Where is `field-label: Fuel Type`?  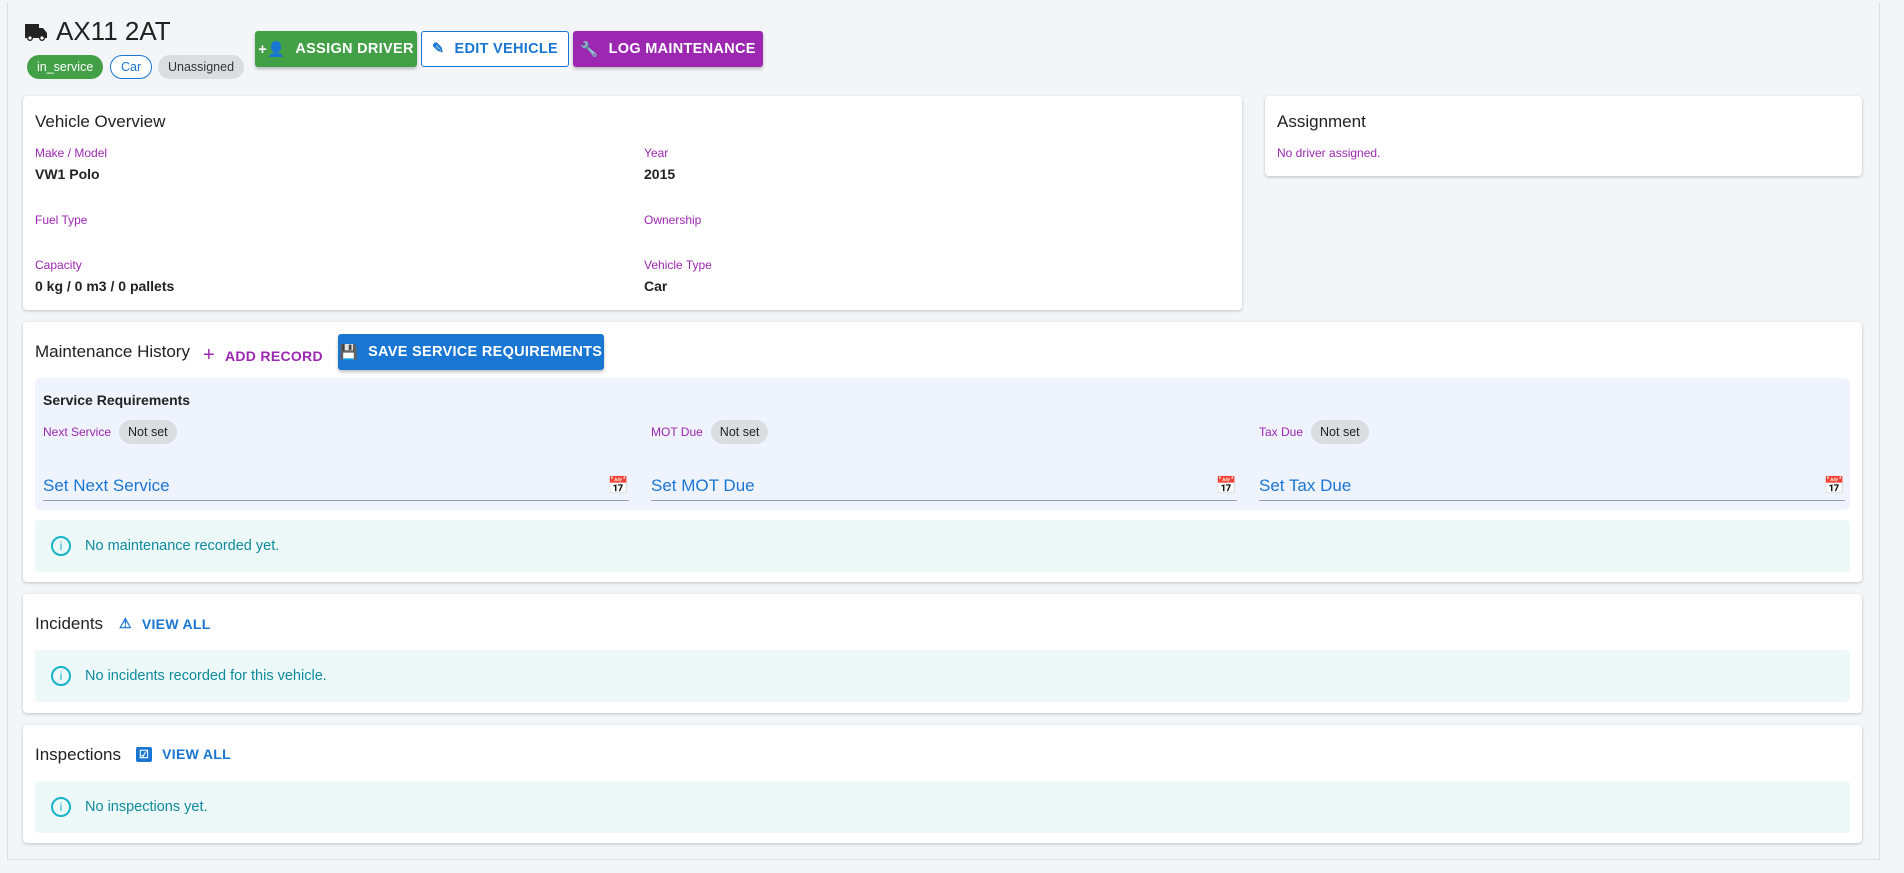 field-label: Fuel Type is located at coordinates (61, 220).